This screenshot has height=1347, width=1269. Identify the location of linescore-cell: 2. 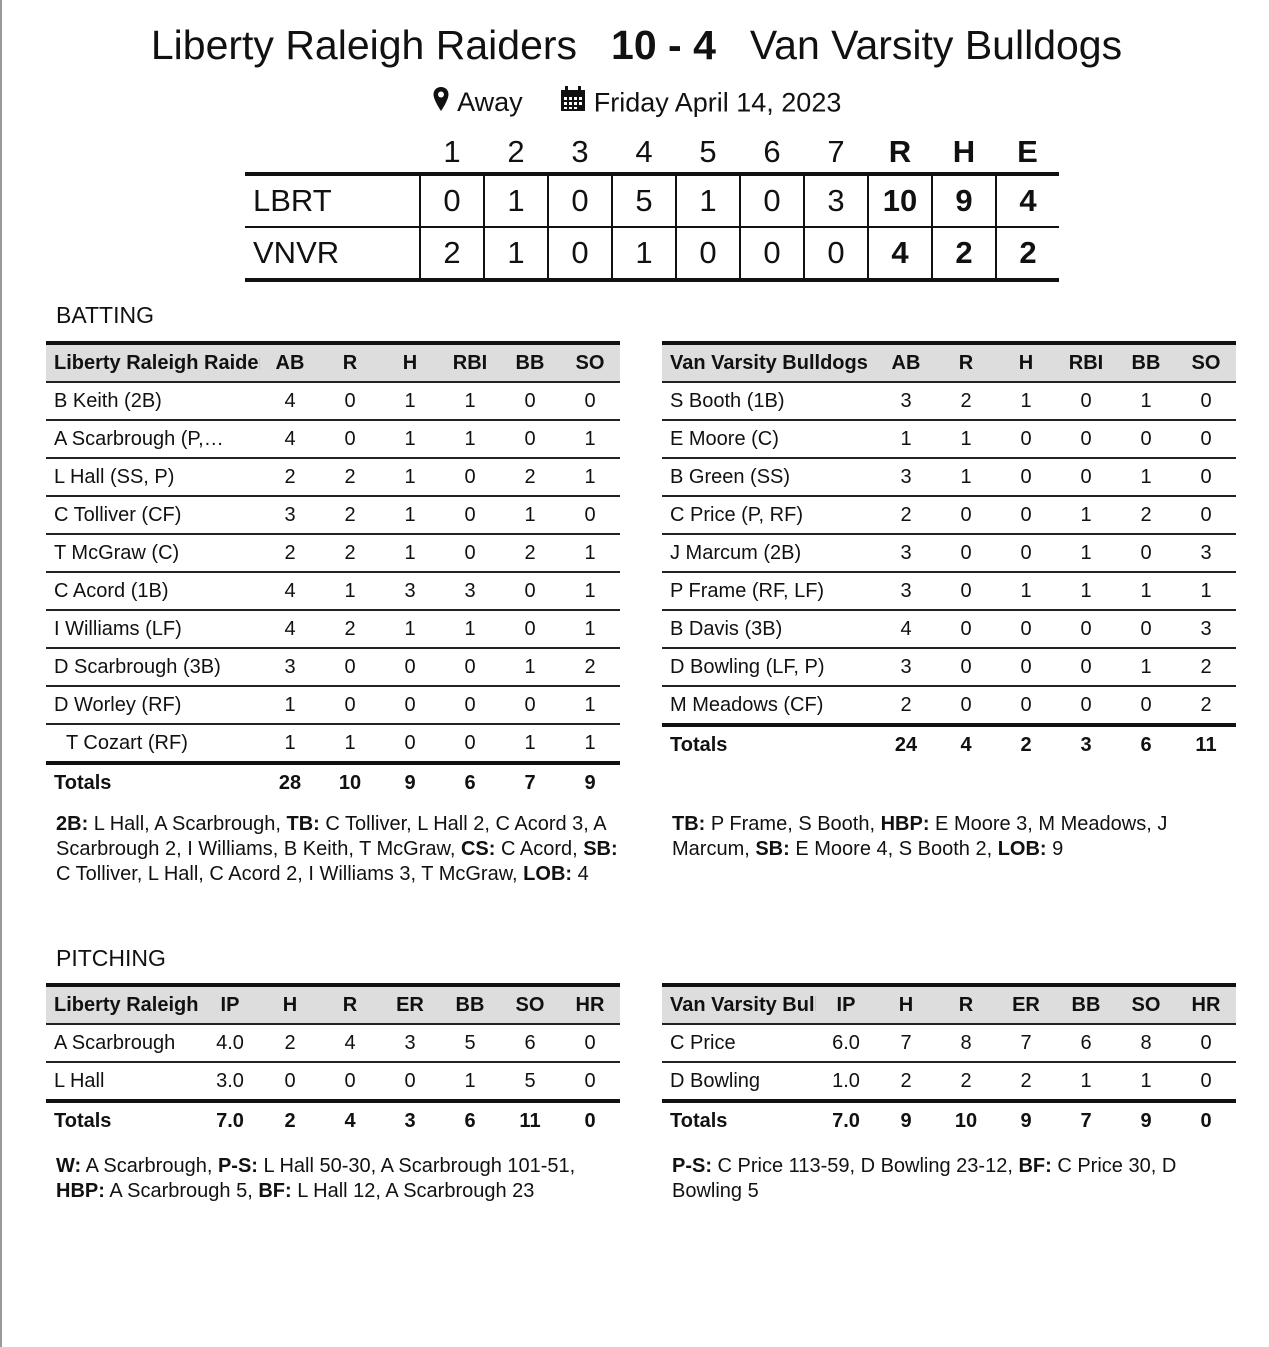
(1027, 254).